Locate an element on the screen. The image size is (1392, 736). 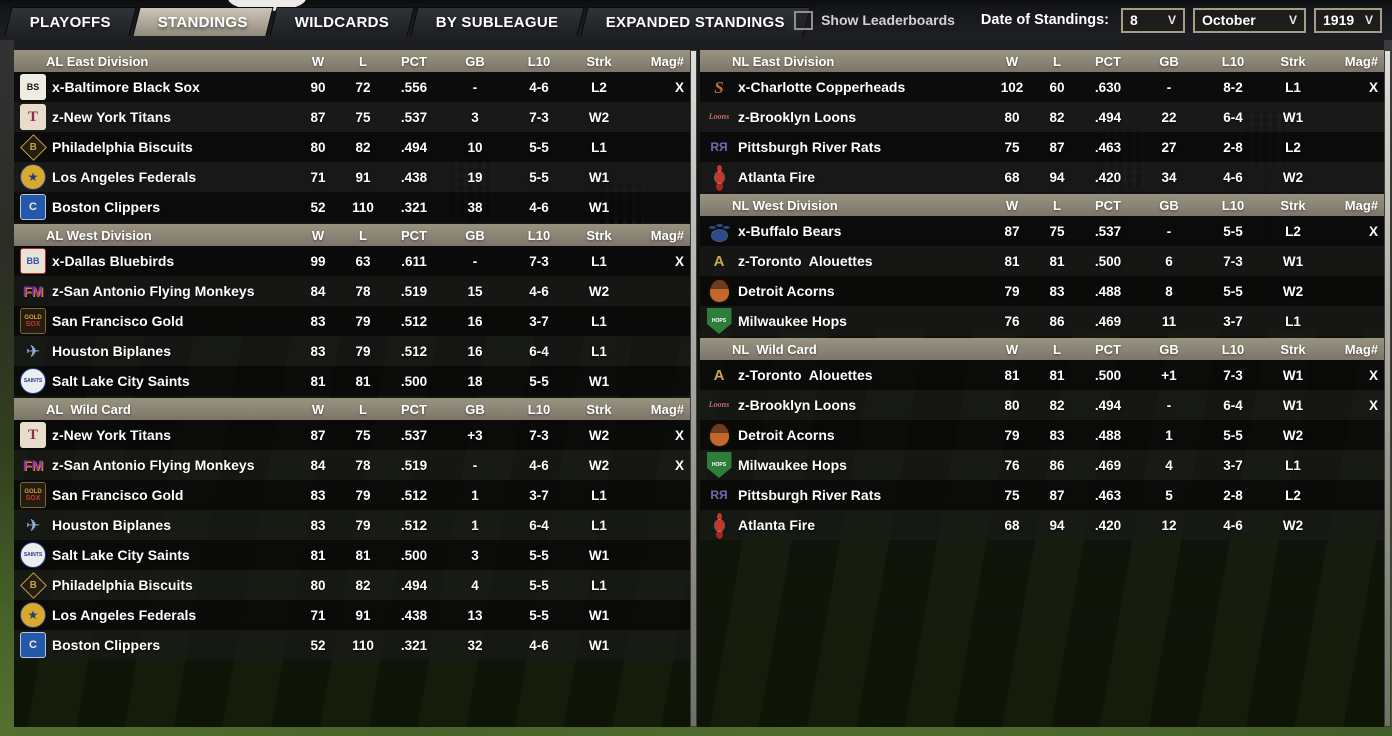
stat-l: 82 is located at coordinates (363, 147).